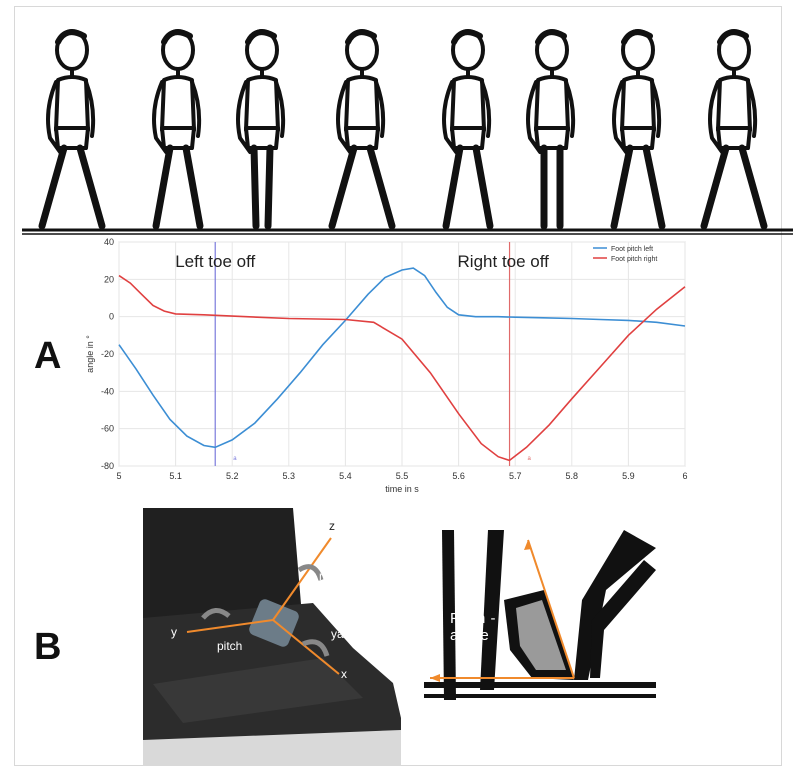 The image size is (793, 773). I want to click on x-tick-label: 6, so click(684, 476).